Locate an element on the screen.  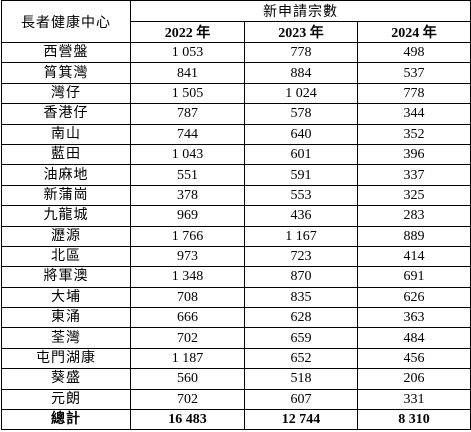
count-cell: 363 is located at coordinates (413, 318).